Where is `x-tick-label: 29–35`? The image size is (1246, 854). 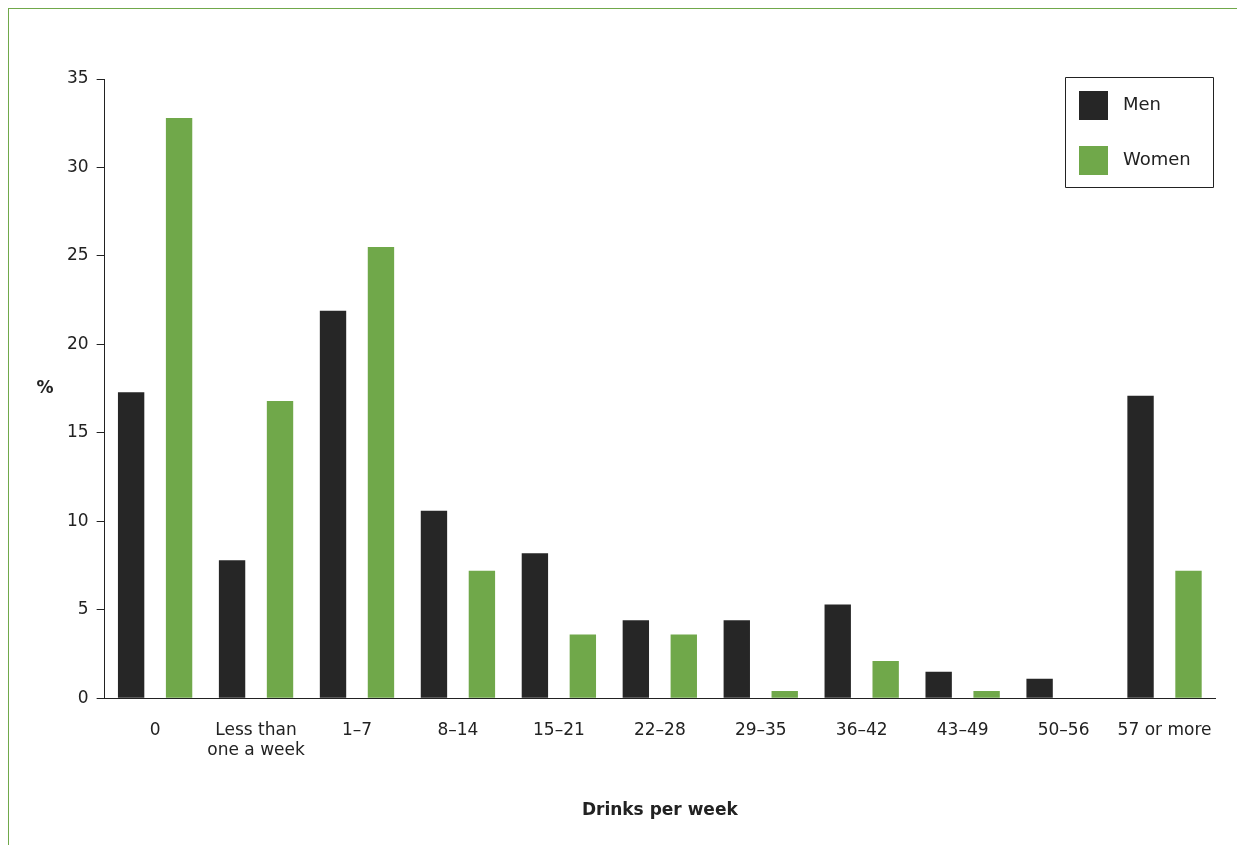 x-tick-label: 29–35 is located at coordinates (760, 728).